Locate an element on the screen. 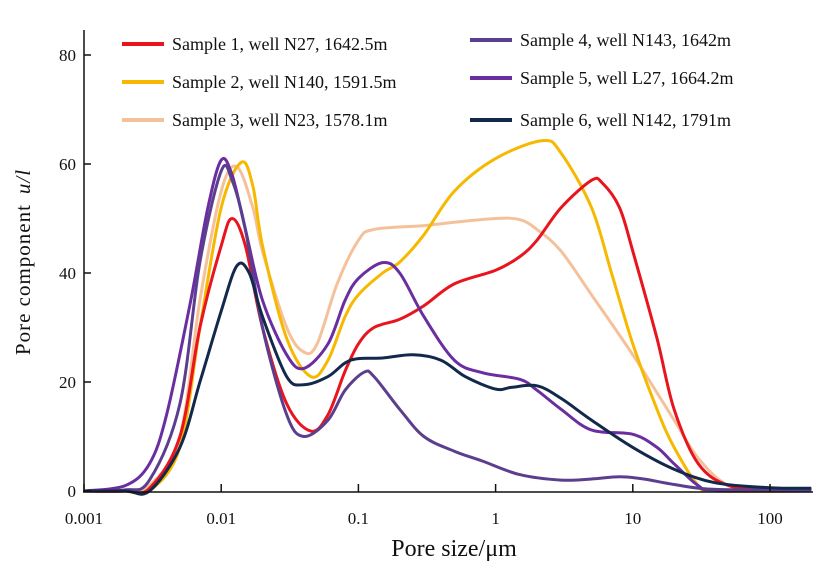 This screenshot has height=578, width=834. y-tick-label: 80 is located at coordinates (67, 55).